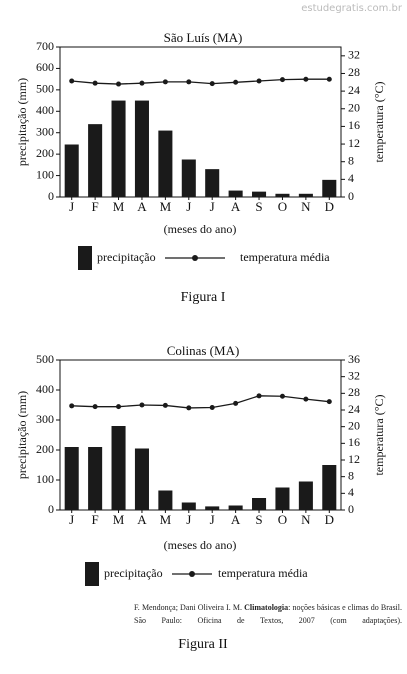 The width and height of the screenshot is (407, 674). I want to click on x-tick-label: S, so click(258, 206).